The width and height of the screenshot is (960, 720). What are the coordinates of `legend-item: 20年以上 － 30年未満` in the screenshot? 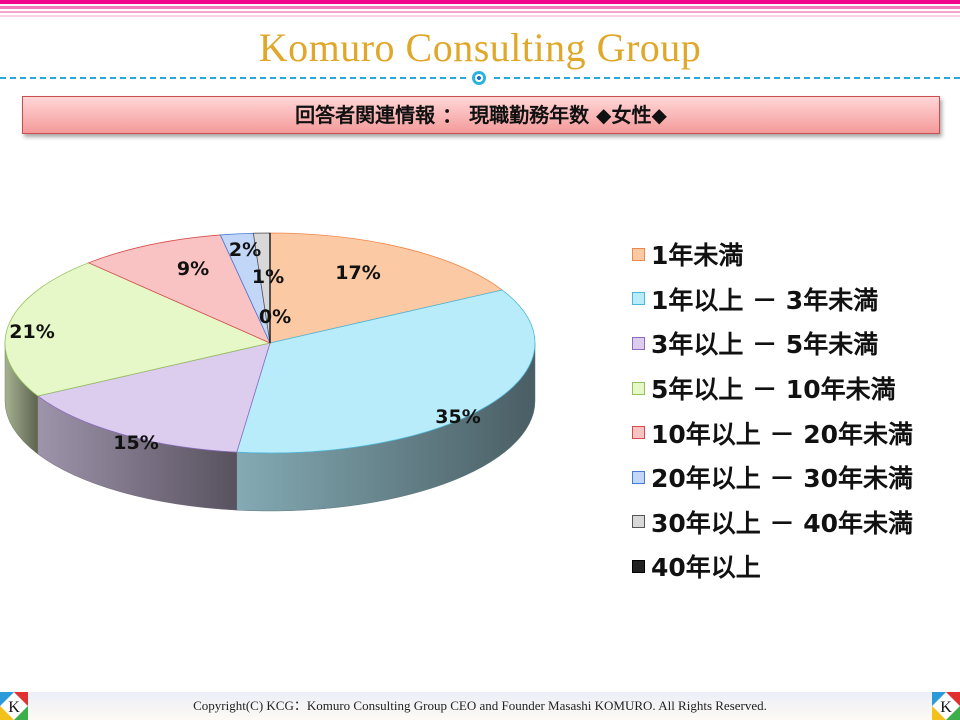 It's located at (772, 477).